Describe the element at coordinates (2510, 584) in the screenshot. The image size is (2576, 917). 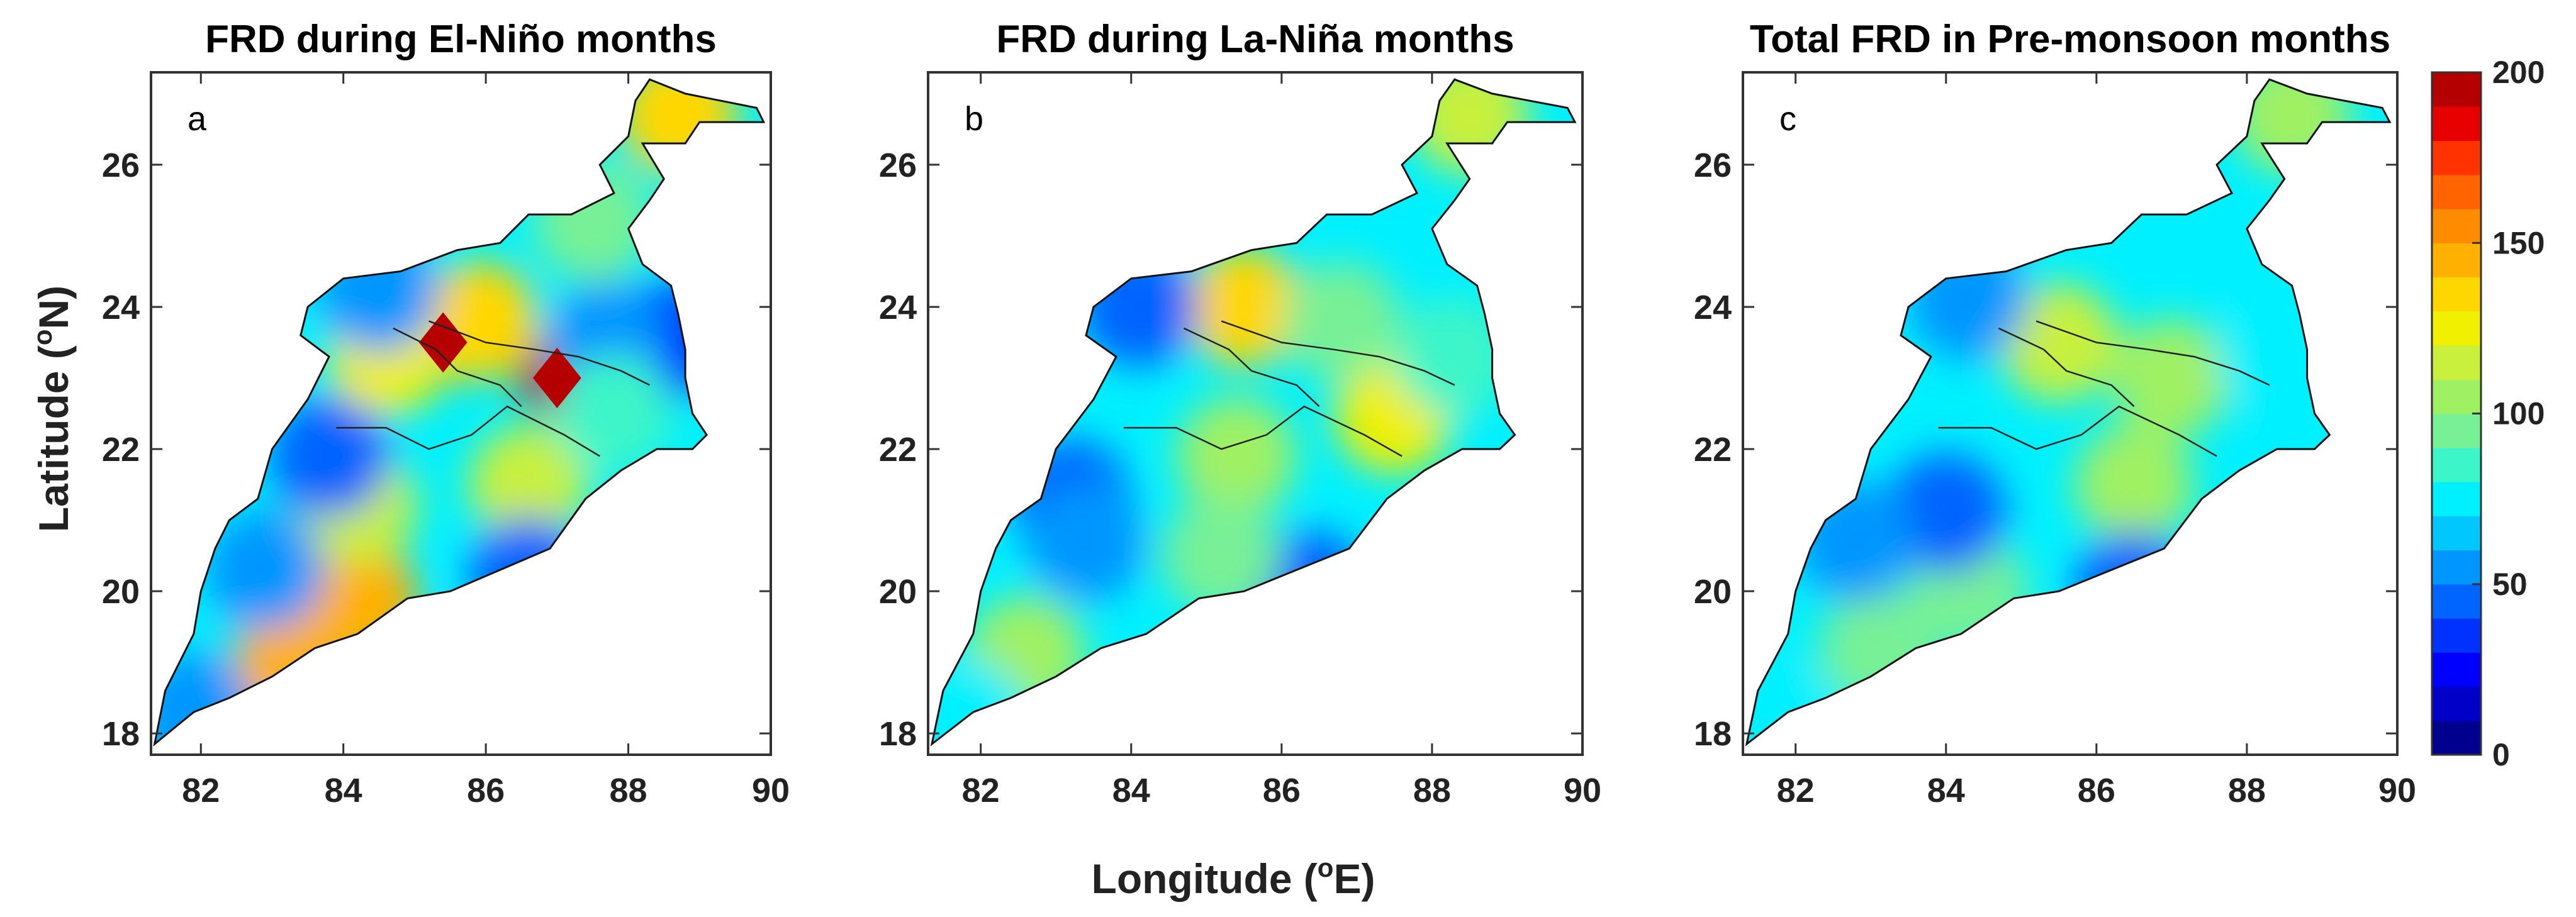
I see `colorbar-tick-label: 50` at that location.